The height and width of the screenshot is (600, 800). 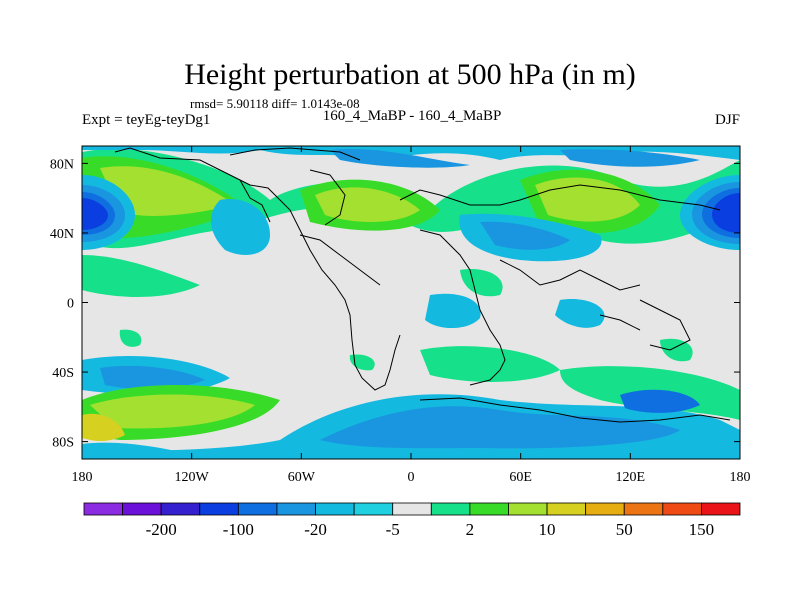 I want to click on lat-tick-label: 80S, so click(x=63, y=443).